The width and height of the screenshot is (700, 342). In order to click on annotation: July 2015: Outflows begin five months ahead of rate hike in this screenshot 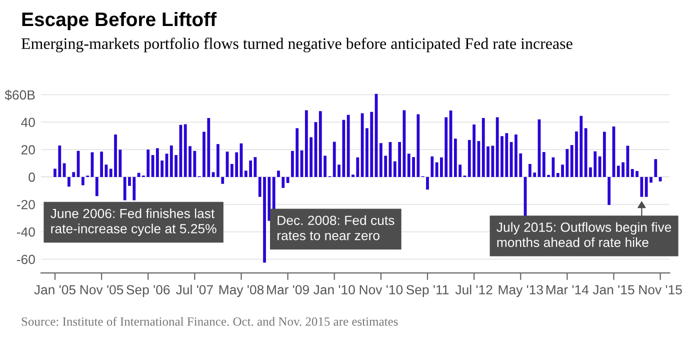, I will do `click(584, 235)`.